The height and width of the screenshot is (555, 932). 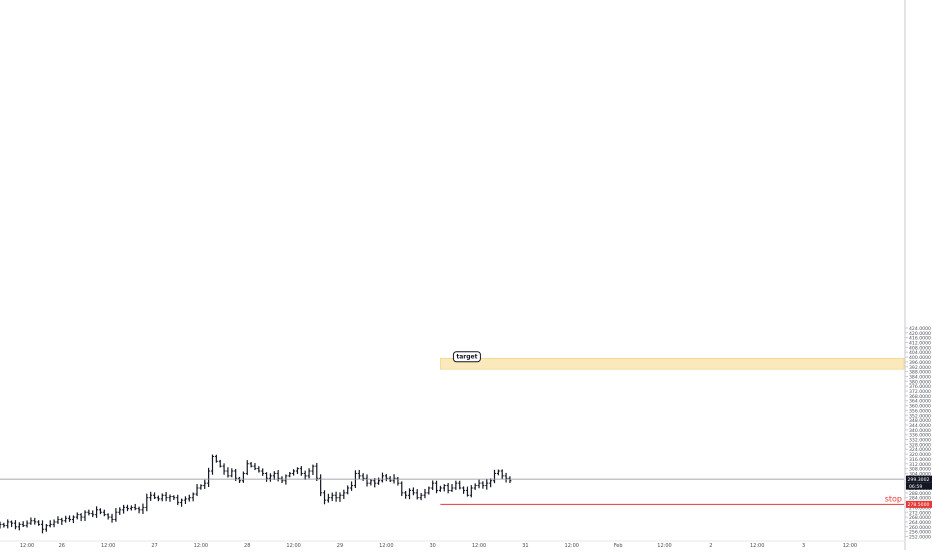 I want to click on target-label-box, so click(x=466, y=357).